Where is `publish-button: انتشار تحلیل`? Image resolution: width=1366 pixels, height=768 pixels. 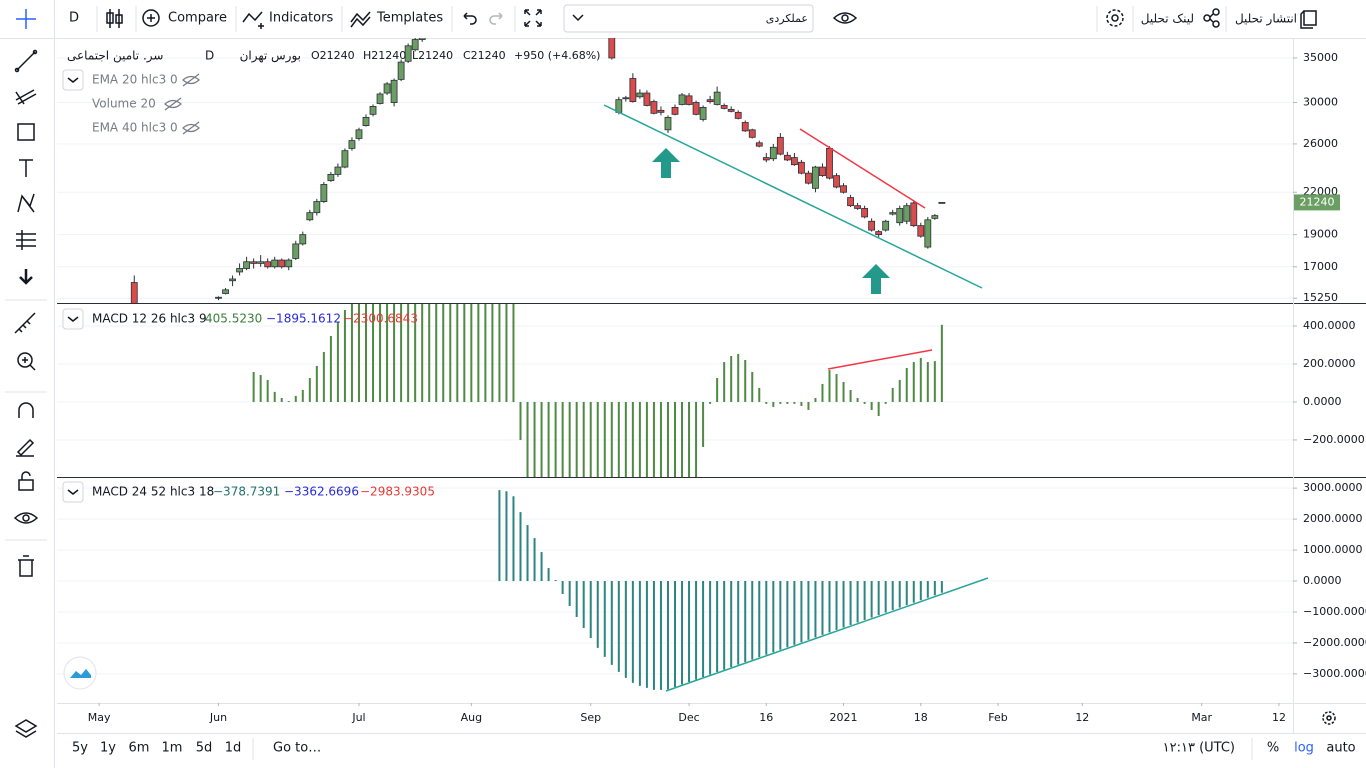
publish-button: انتشار تحلیل is located at coordinates (1266, 19).